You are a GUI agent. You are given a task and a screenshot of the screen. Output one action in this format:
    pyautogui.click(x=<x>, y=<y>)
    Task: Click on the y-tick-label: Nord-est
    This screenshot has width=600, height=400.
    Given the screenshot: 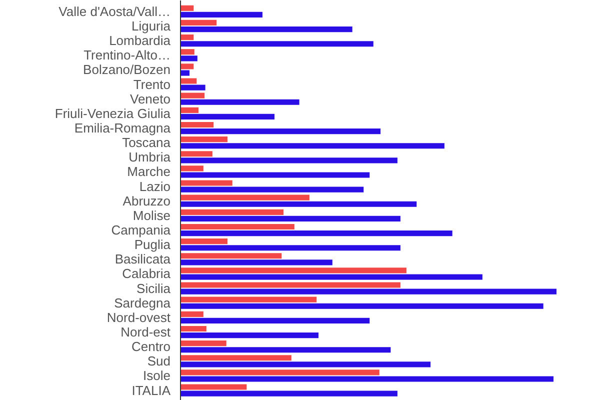 What is the action you would take?
    pyautogui.click(x=145, y=332)
    